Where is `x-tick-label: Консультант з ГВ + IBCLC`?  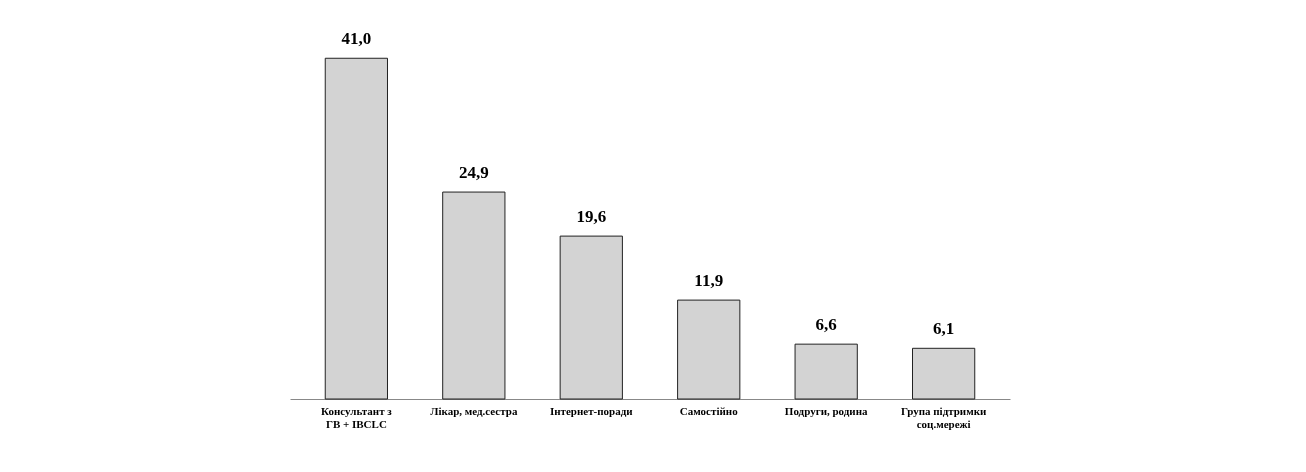 x-tick-label: Консультант з ГВ + IBCLC is located at coordinates (356, 417).